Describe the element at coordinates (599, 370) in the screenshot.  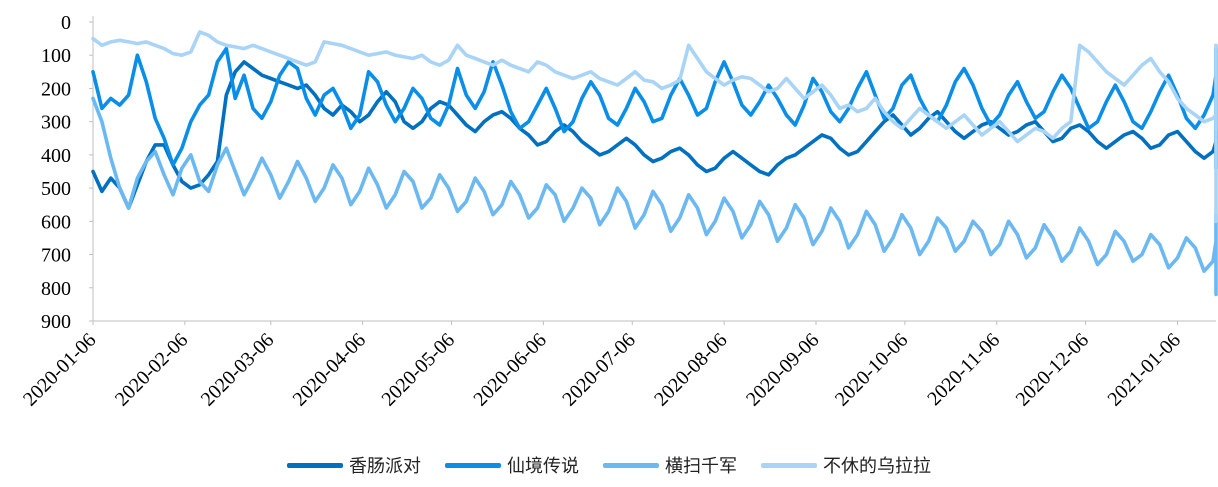
I see `x-tick-label: 2020-07-06` at that location.